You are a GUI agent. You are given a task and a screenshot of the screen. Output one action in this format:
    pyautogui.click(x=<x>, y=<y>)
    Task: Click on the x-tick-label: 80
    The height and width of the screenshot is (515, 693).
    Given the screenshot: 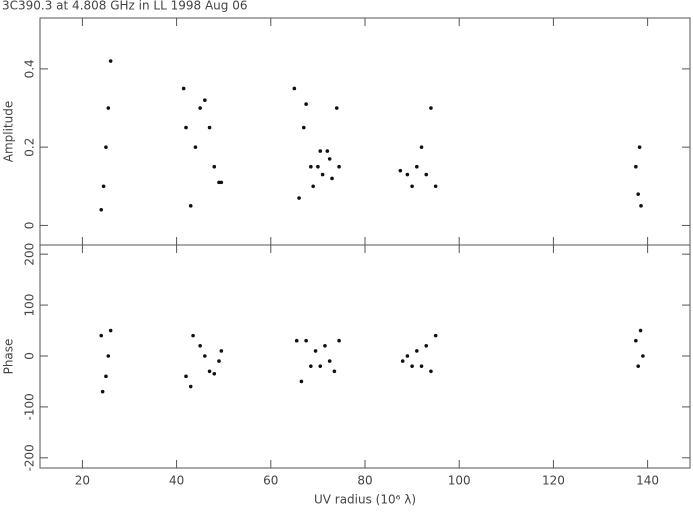 What is the action you would take?
    pyautogui.click(x=364, y=481)
    